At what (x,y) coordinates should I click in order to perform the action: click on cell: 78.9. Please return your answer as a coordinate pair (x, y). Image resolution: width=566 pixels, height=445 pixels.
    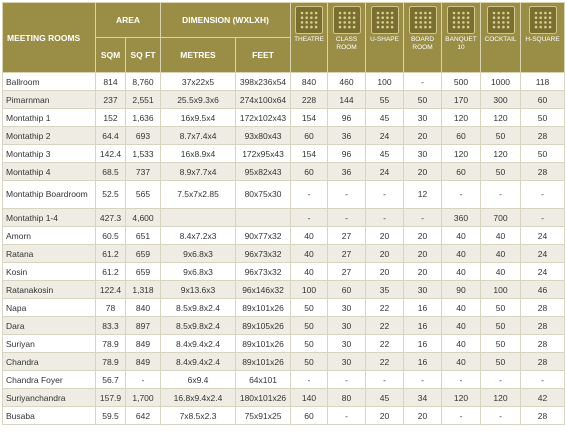
    Looking at the image, I should click on (110, 361).